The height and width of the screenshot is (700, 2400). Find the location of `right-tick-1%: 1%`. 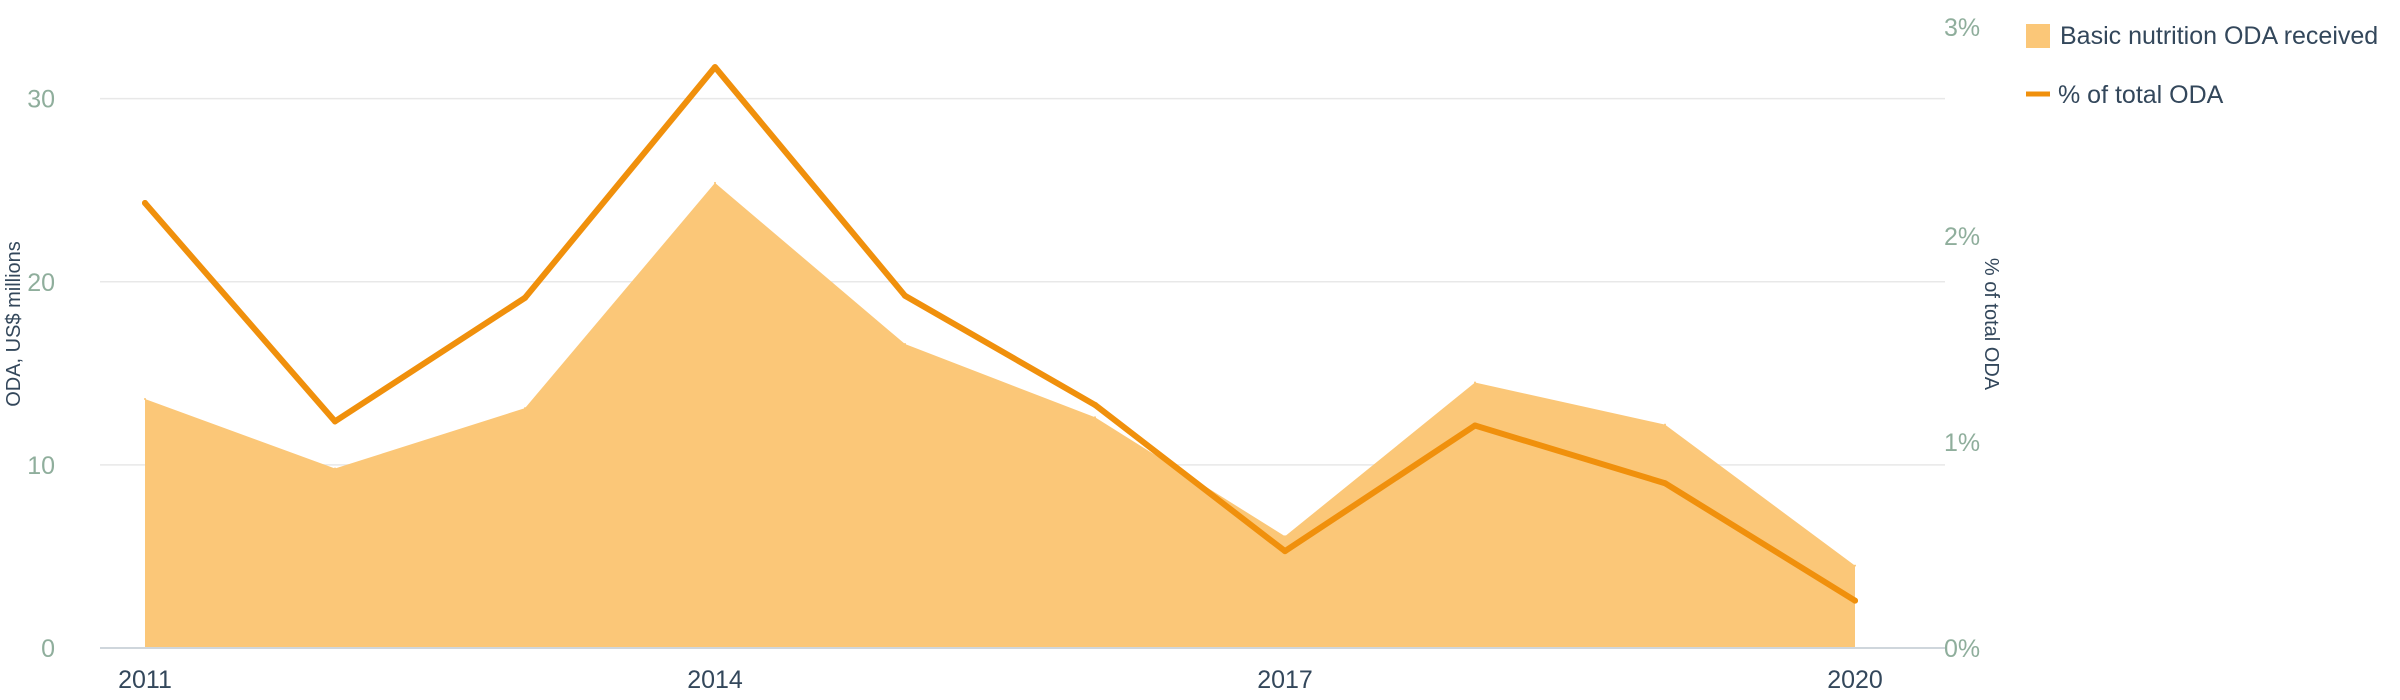

right-tick-1%: 1% is located at coordinates (1962, 443).